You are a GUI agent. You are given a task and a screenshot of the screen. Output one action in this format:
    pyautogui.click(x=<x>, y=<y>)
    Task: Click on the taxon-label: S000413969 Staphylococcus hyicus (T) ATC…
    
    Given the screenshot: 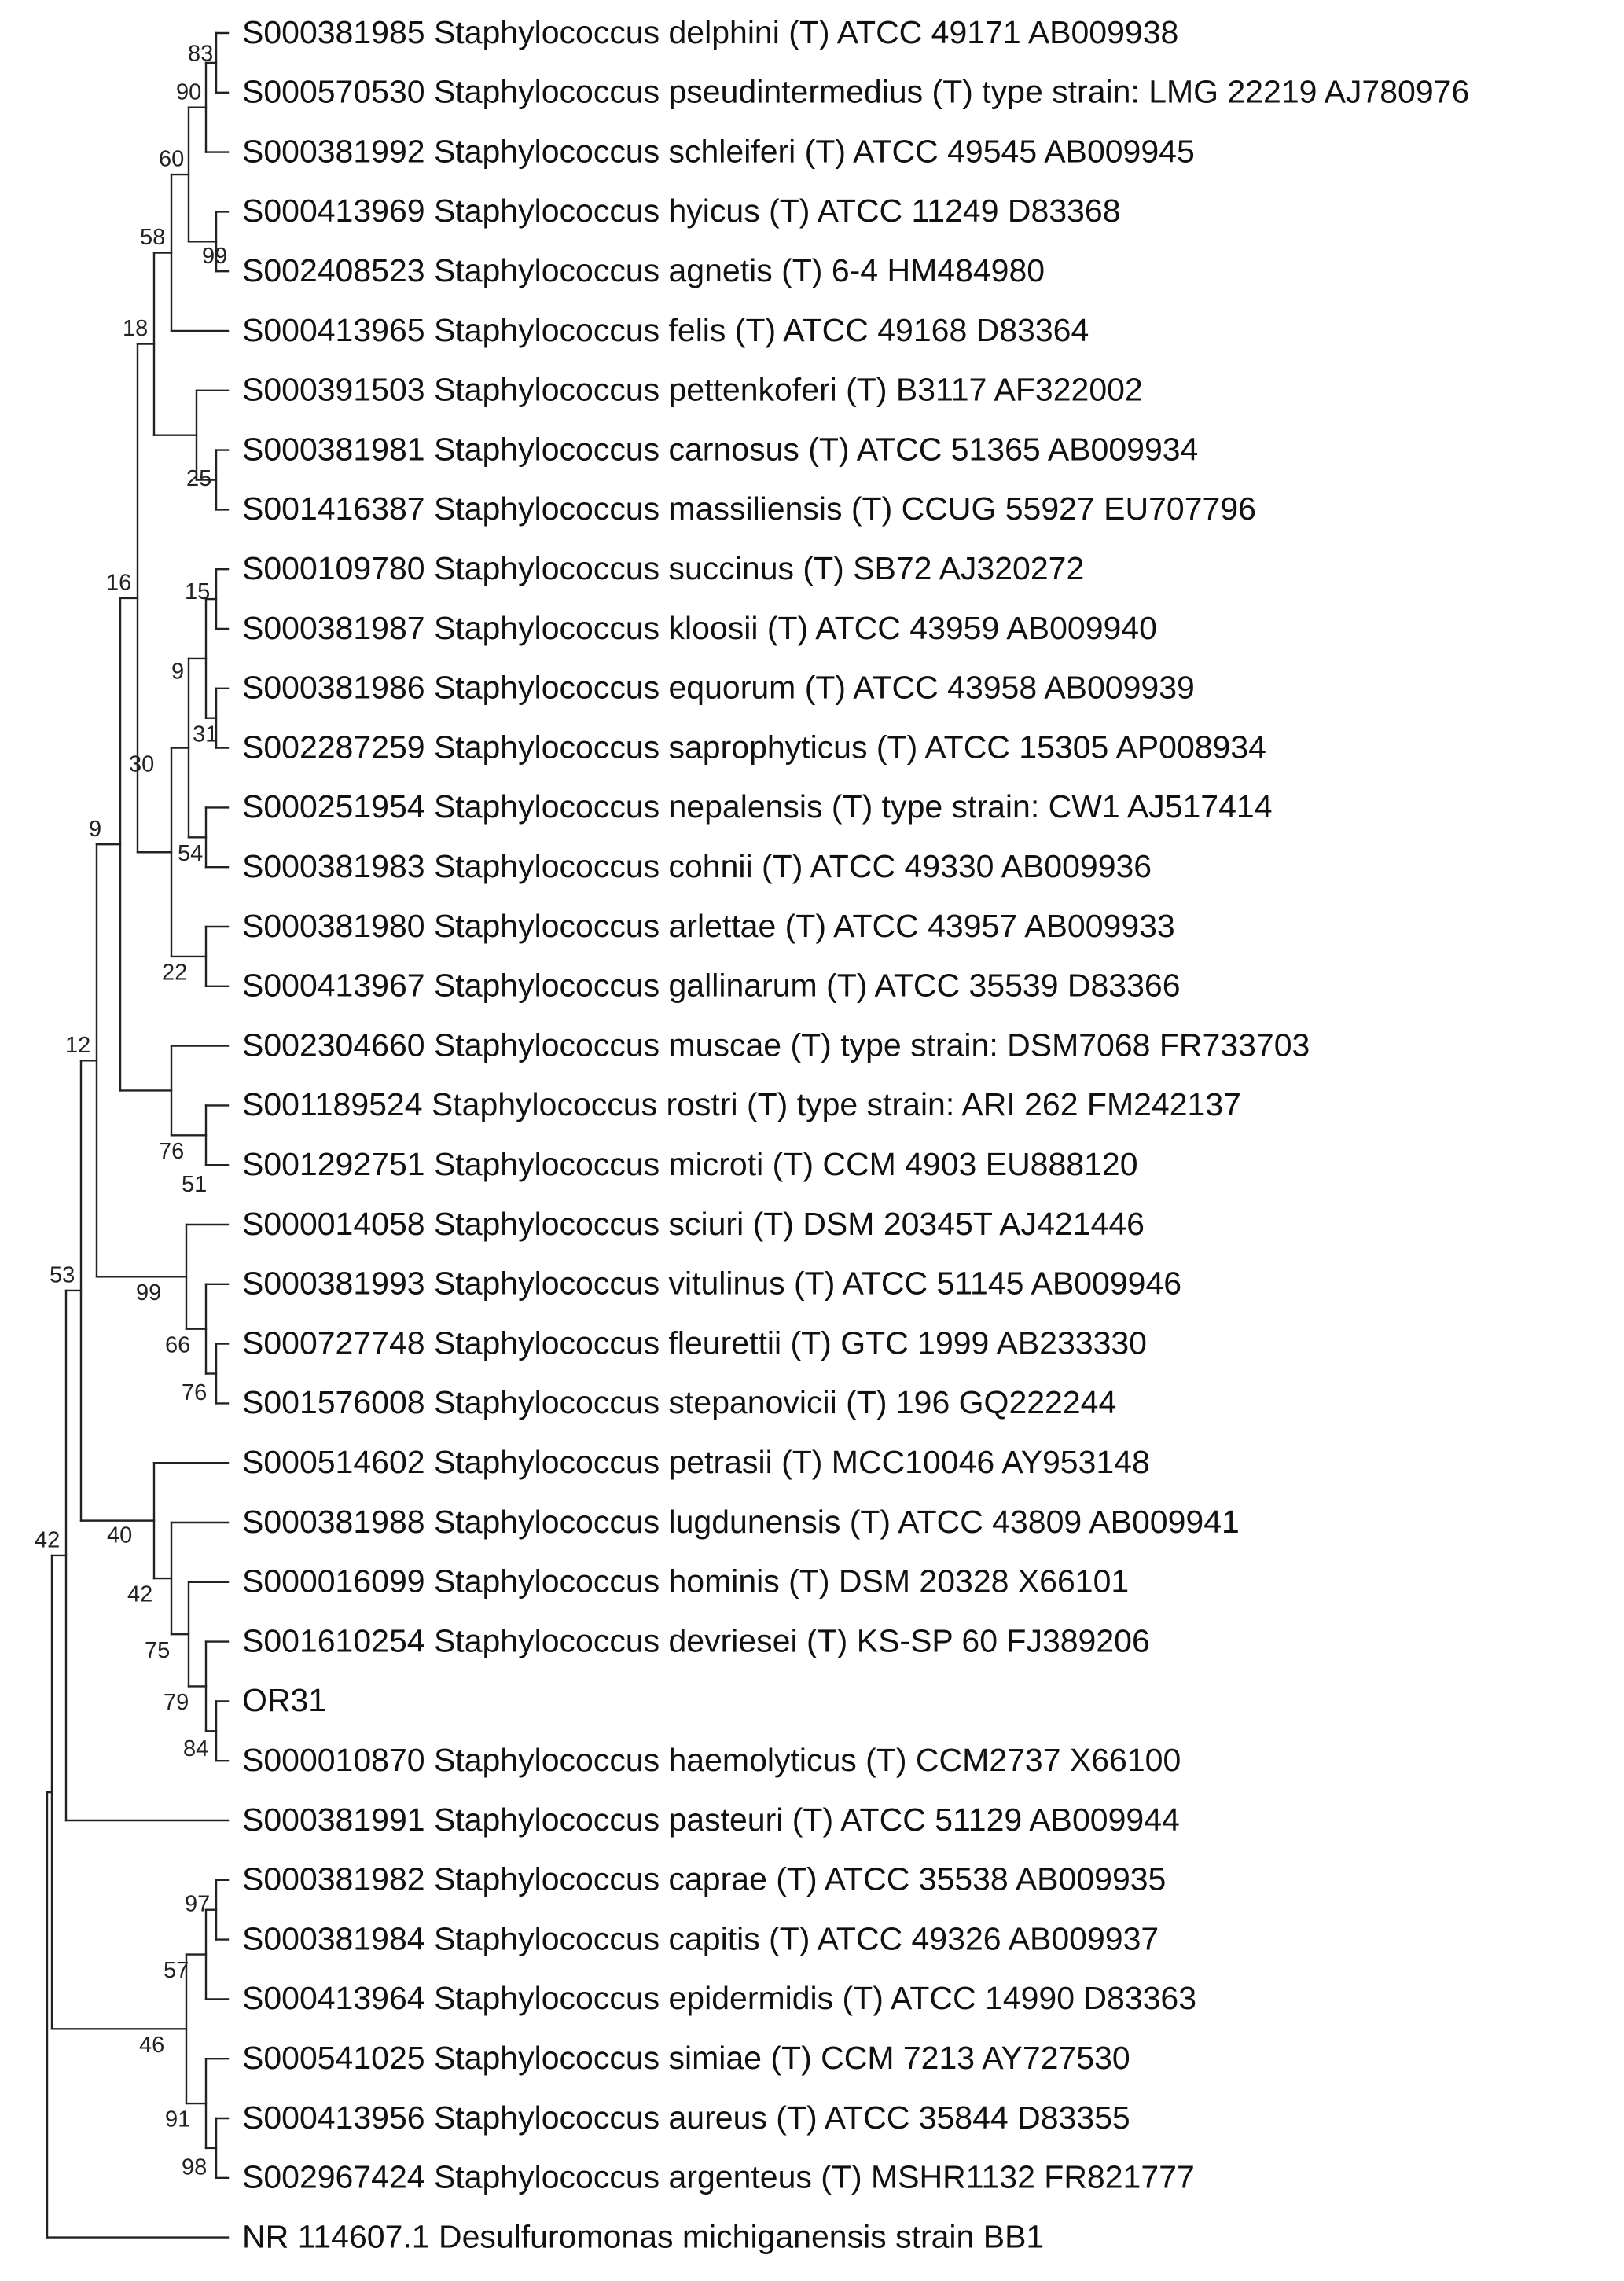 What is the action you would take?
    pyautogui.click(x=682, y=211)
    